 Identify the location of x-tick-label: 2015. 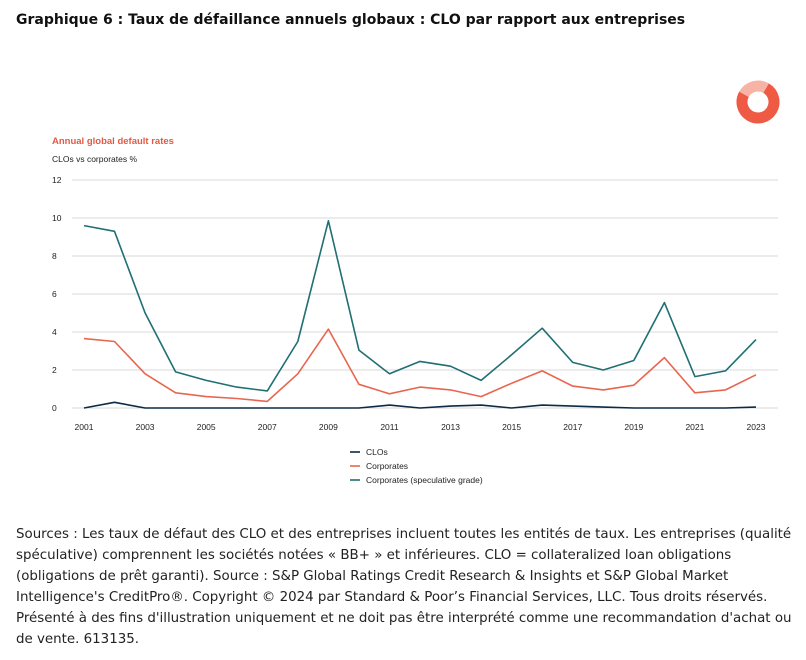
(511, 427).